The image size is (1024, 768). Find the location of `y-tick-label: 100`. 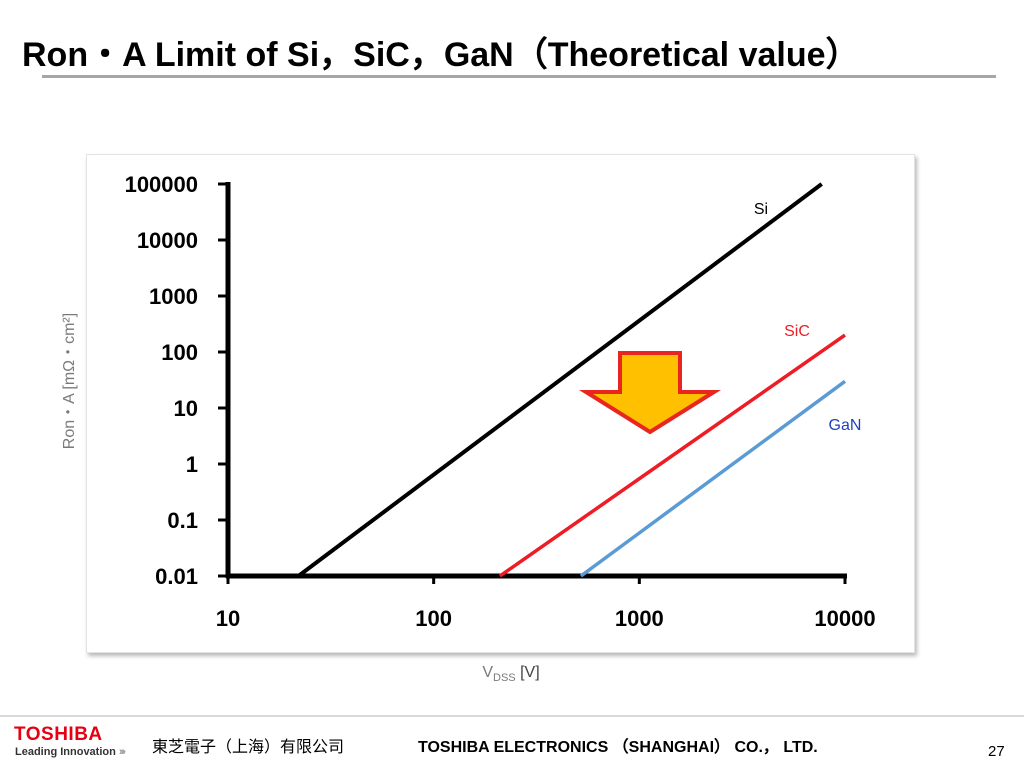

y-tick-label: 100 is located at coordinates (179, 352).